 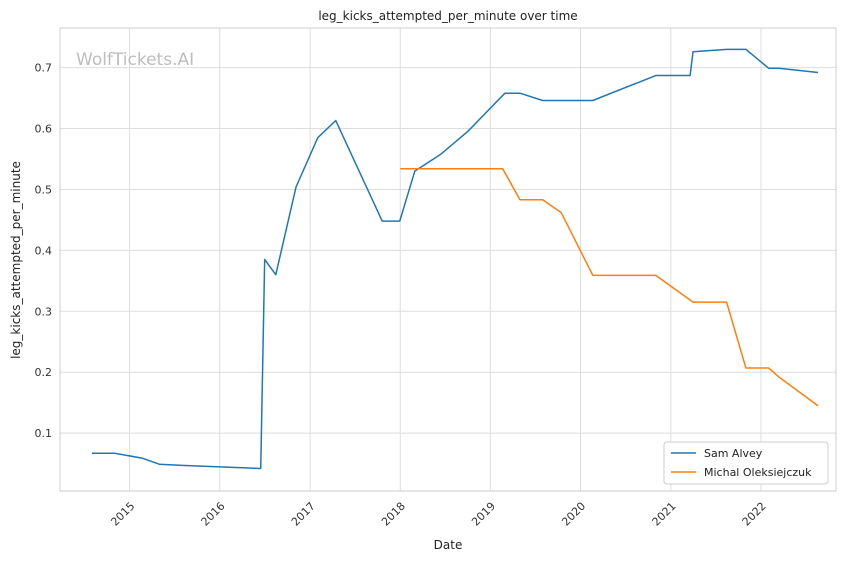 I want to click on y-tick-label: 0.4, so click(x=44, y=250).